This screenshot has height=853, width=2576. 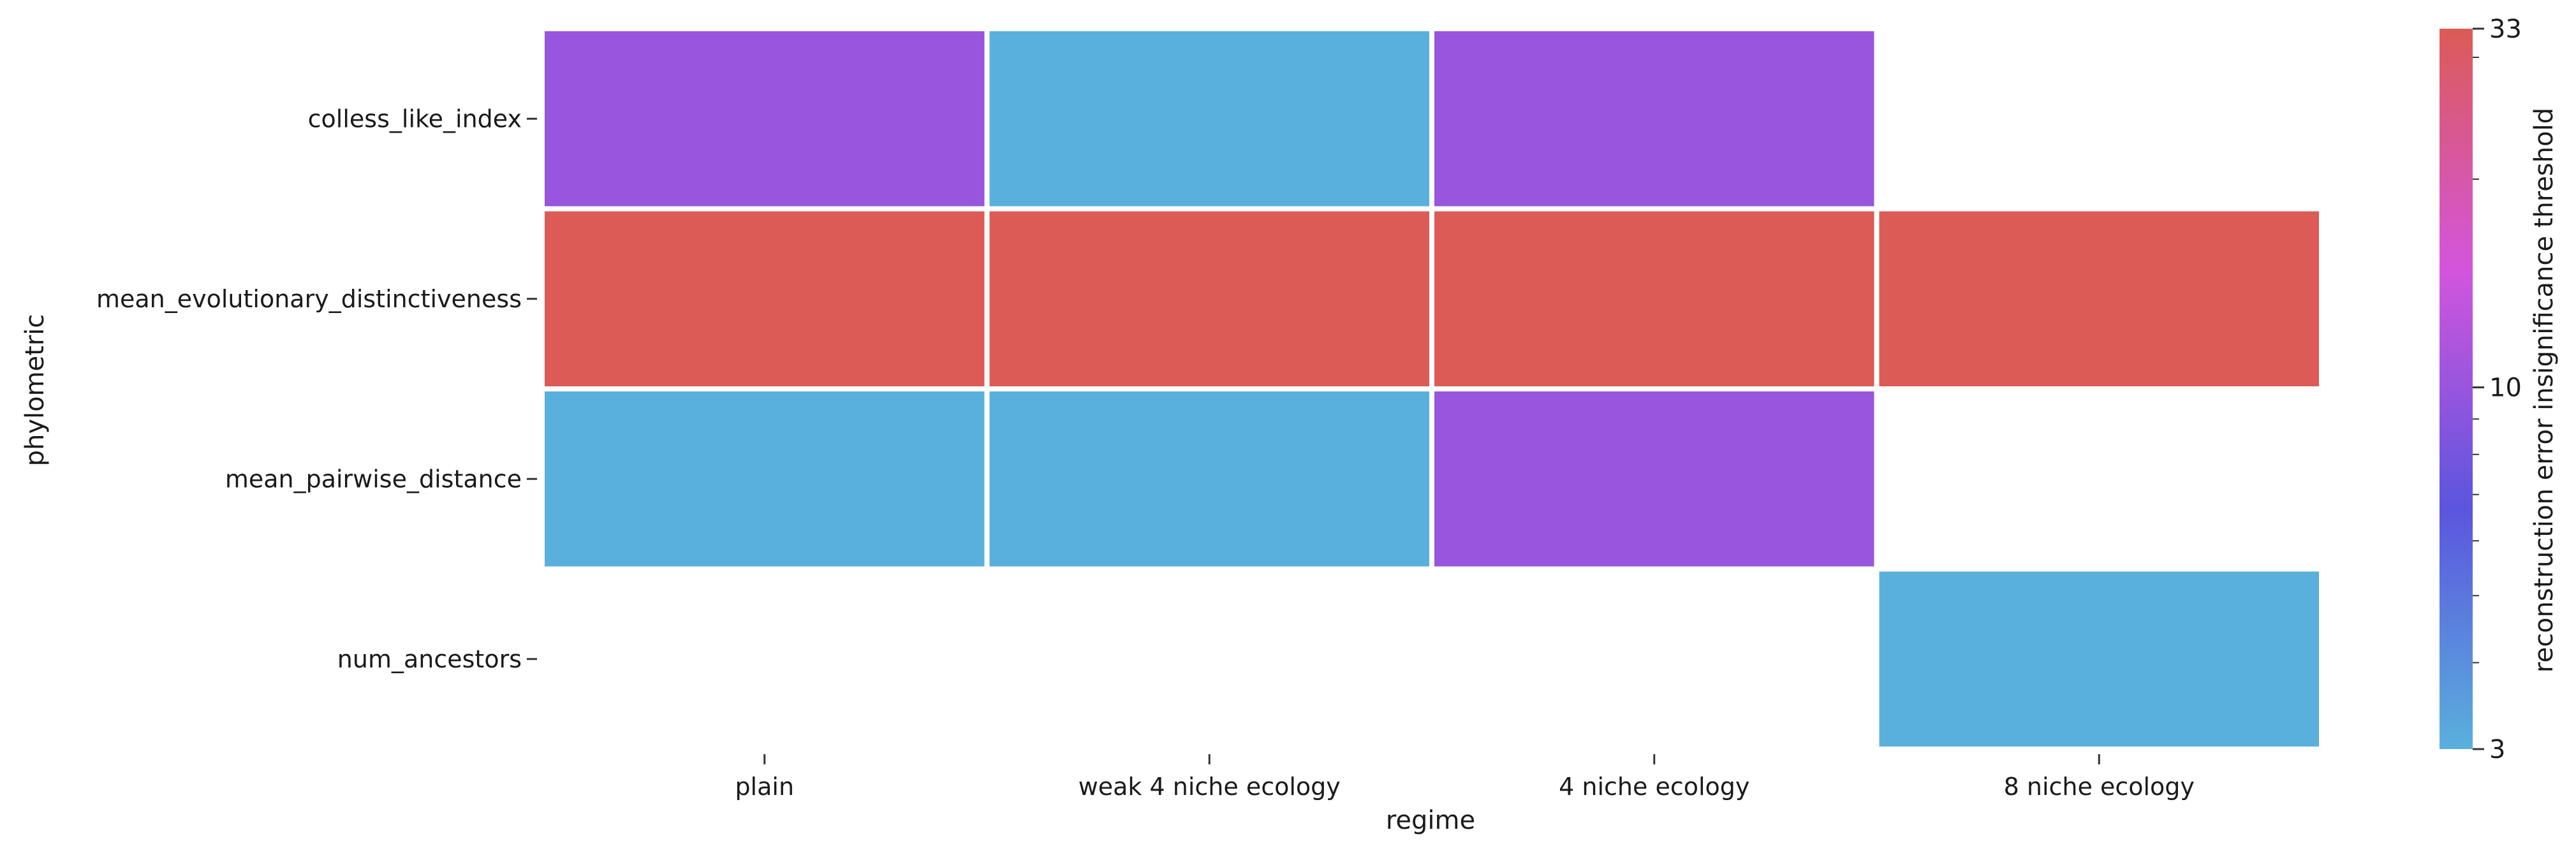 I want to click on y-tick-label: mean_evolutionary_distinctiveness, so click(x=309, y=299).